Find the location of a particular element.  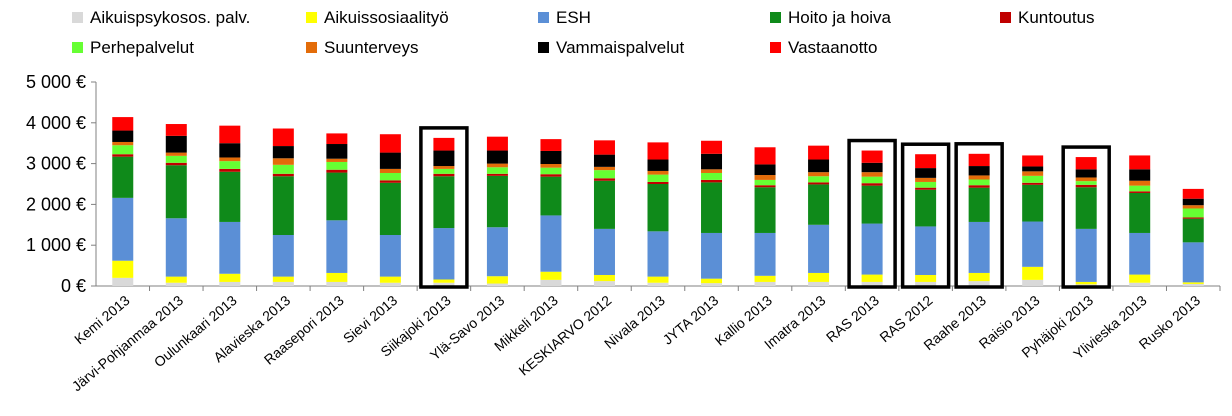

bar-stack-rusko-2013 is located at coordinates (1193, 237).